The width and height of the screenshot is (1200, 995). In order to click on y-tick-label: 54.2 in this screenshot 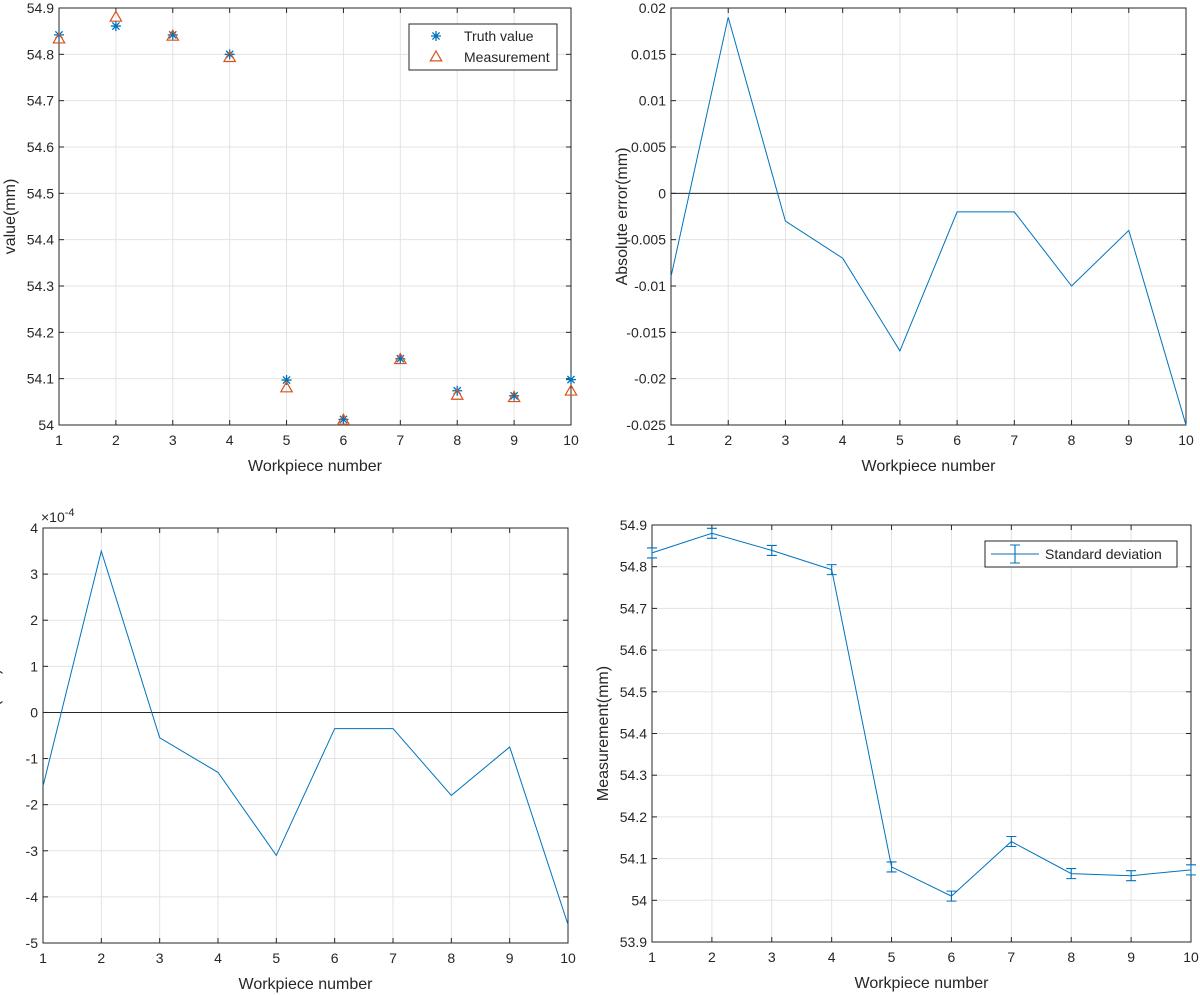, I will do `click(633, 817)`.